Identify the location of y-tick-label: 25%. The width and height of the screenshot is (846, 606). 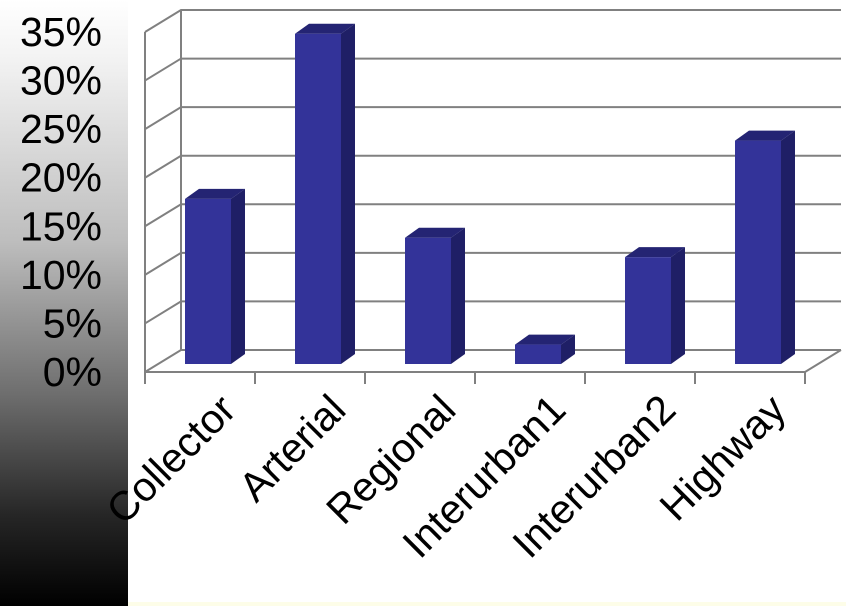
(61, 129).